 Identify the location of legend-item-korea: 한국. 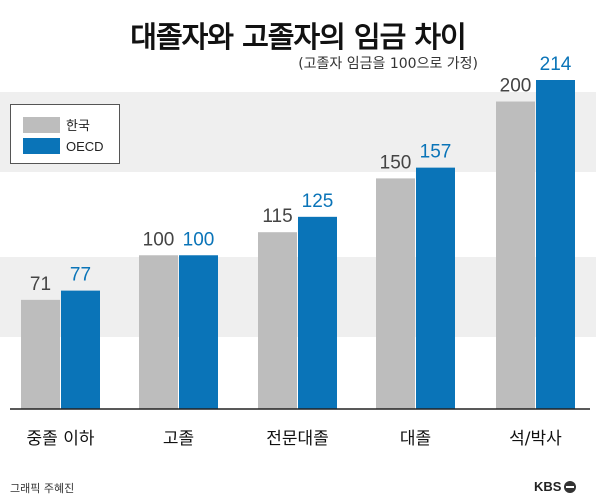
(56, 124).